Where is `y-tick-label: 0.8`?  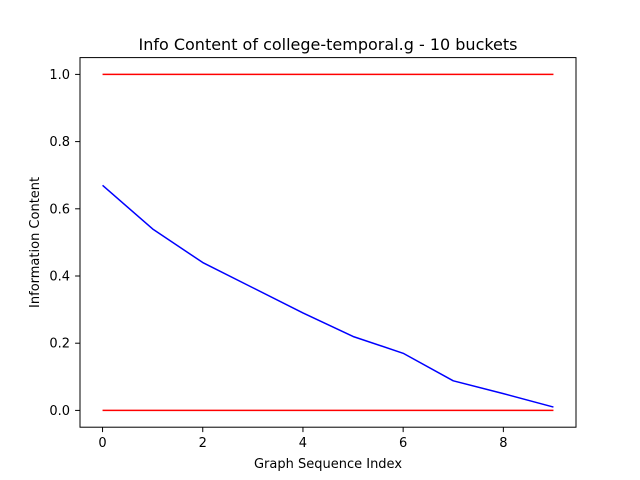
y-tick-label: 0.8 is located at coordinates (59, 142).